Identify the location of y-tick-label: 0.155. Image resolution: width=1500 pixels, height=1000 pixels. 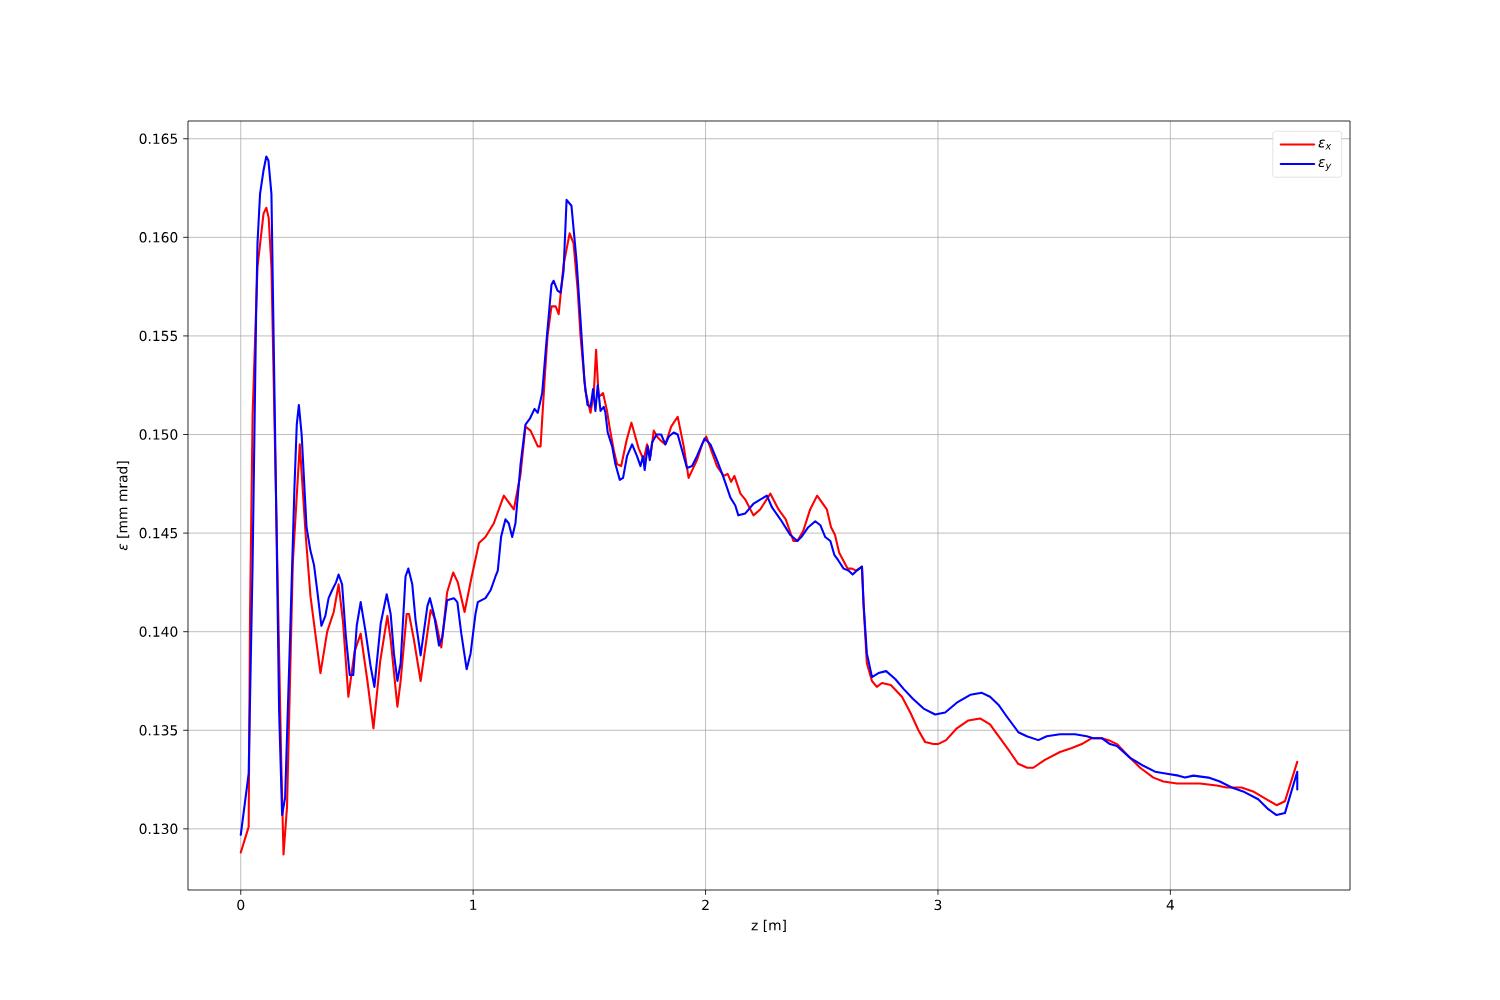
(158, 336).